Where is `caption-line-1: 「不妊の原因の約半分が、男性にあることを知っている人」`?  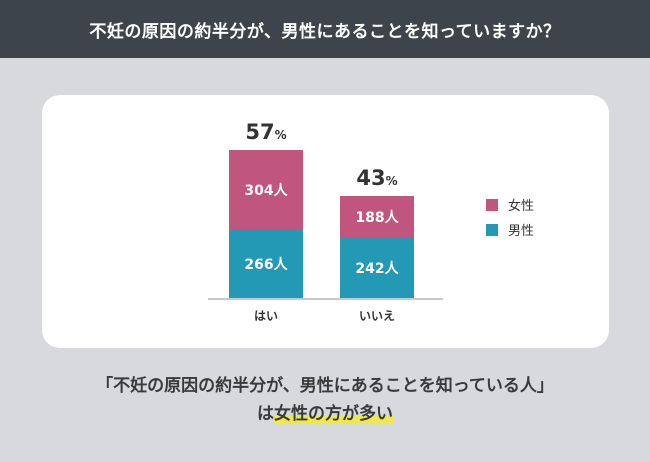 caption-line-1: 「不妊の原因の約半分が、男性にあることを知っている人」 is located at coordinates (325, 386).